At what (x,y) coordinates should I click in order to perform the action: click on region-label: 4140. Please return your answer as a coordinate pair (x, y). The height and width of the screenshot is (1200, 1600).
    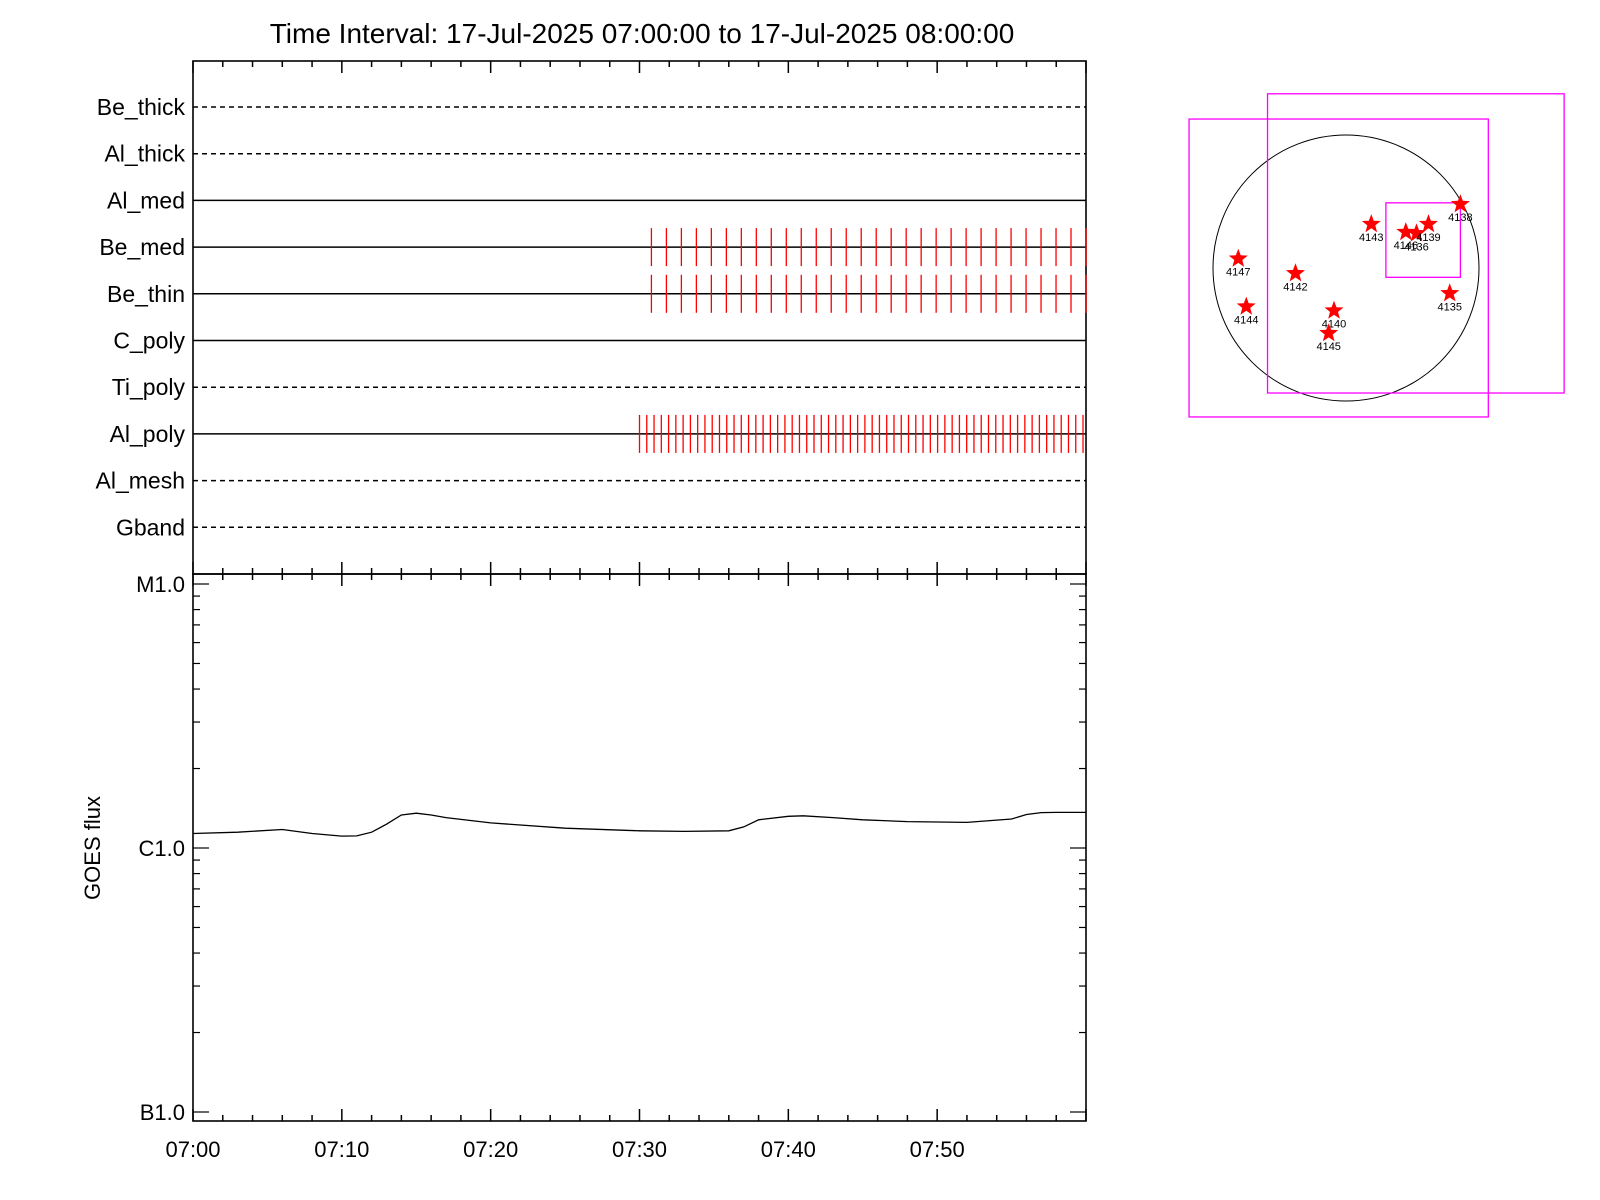
    Looking at the image, I should click on (1334, 325).